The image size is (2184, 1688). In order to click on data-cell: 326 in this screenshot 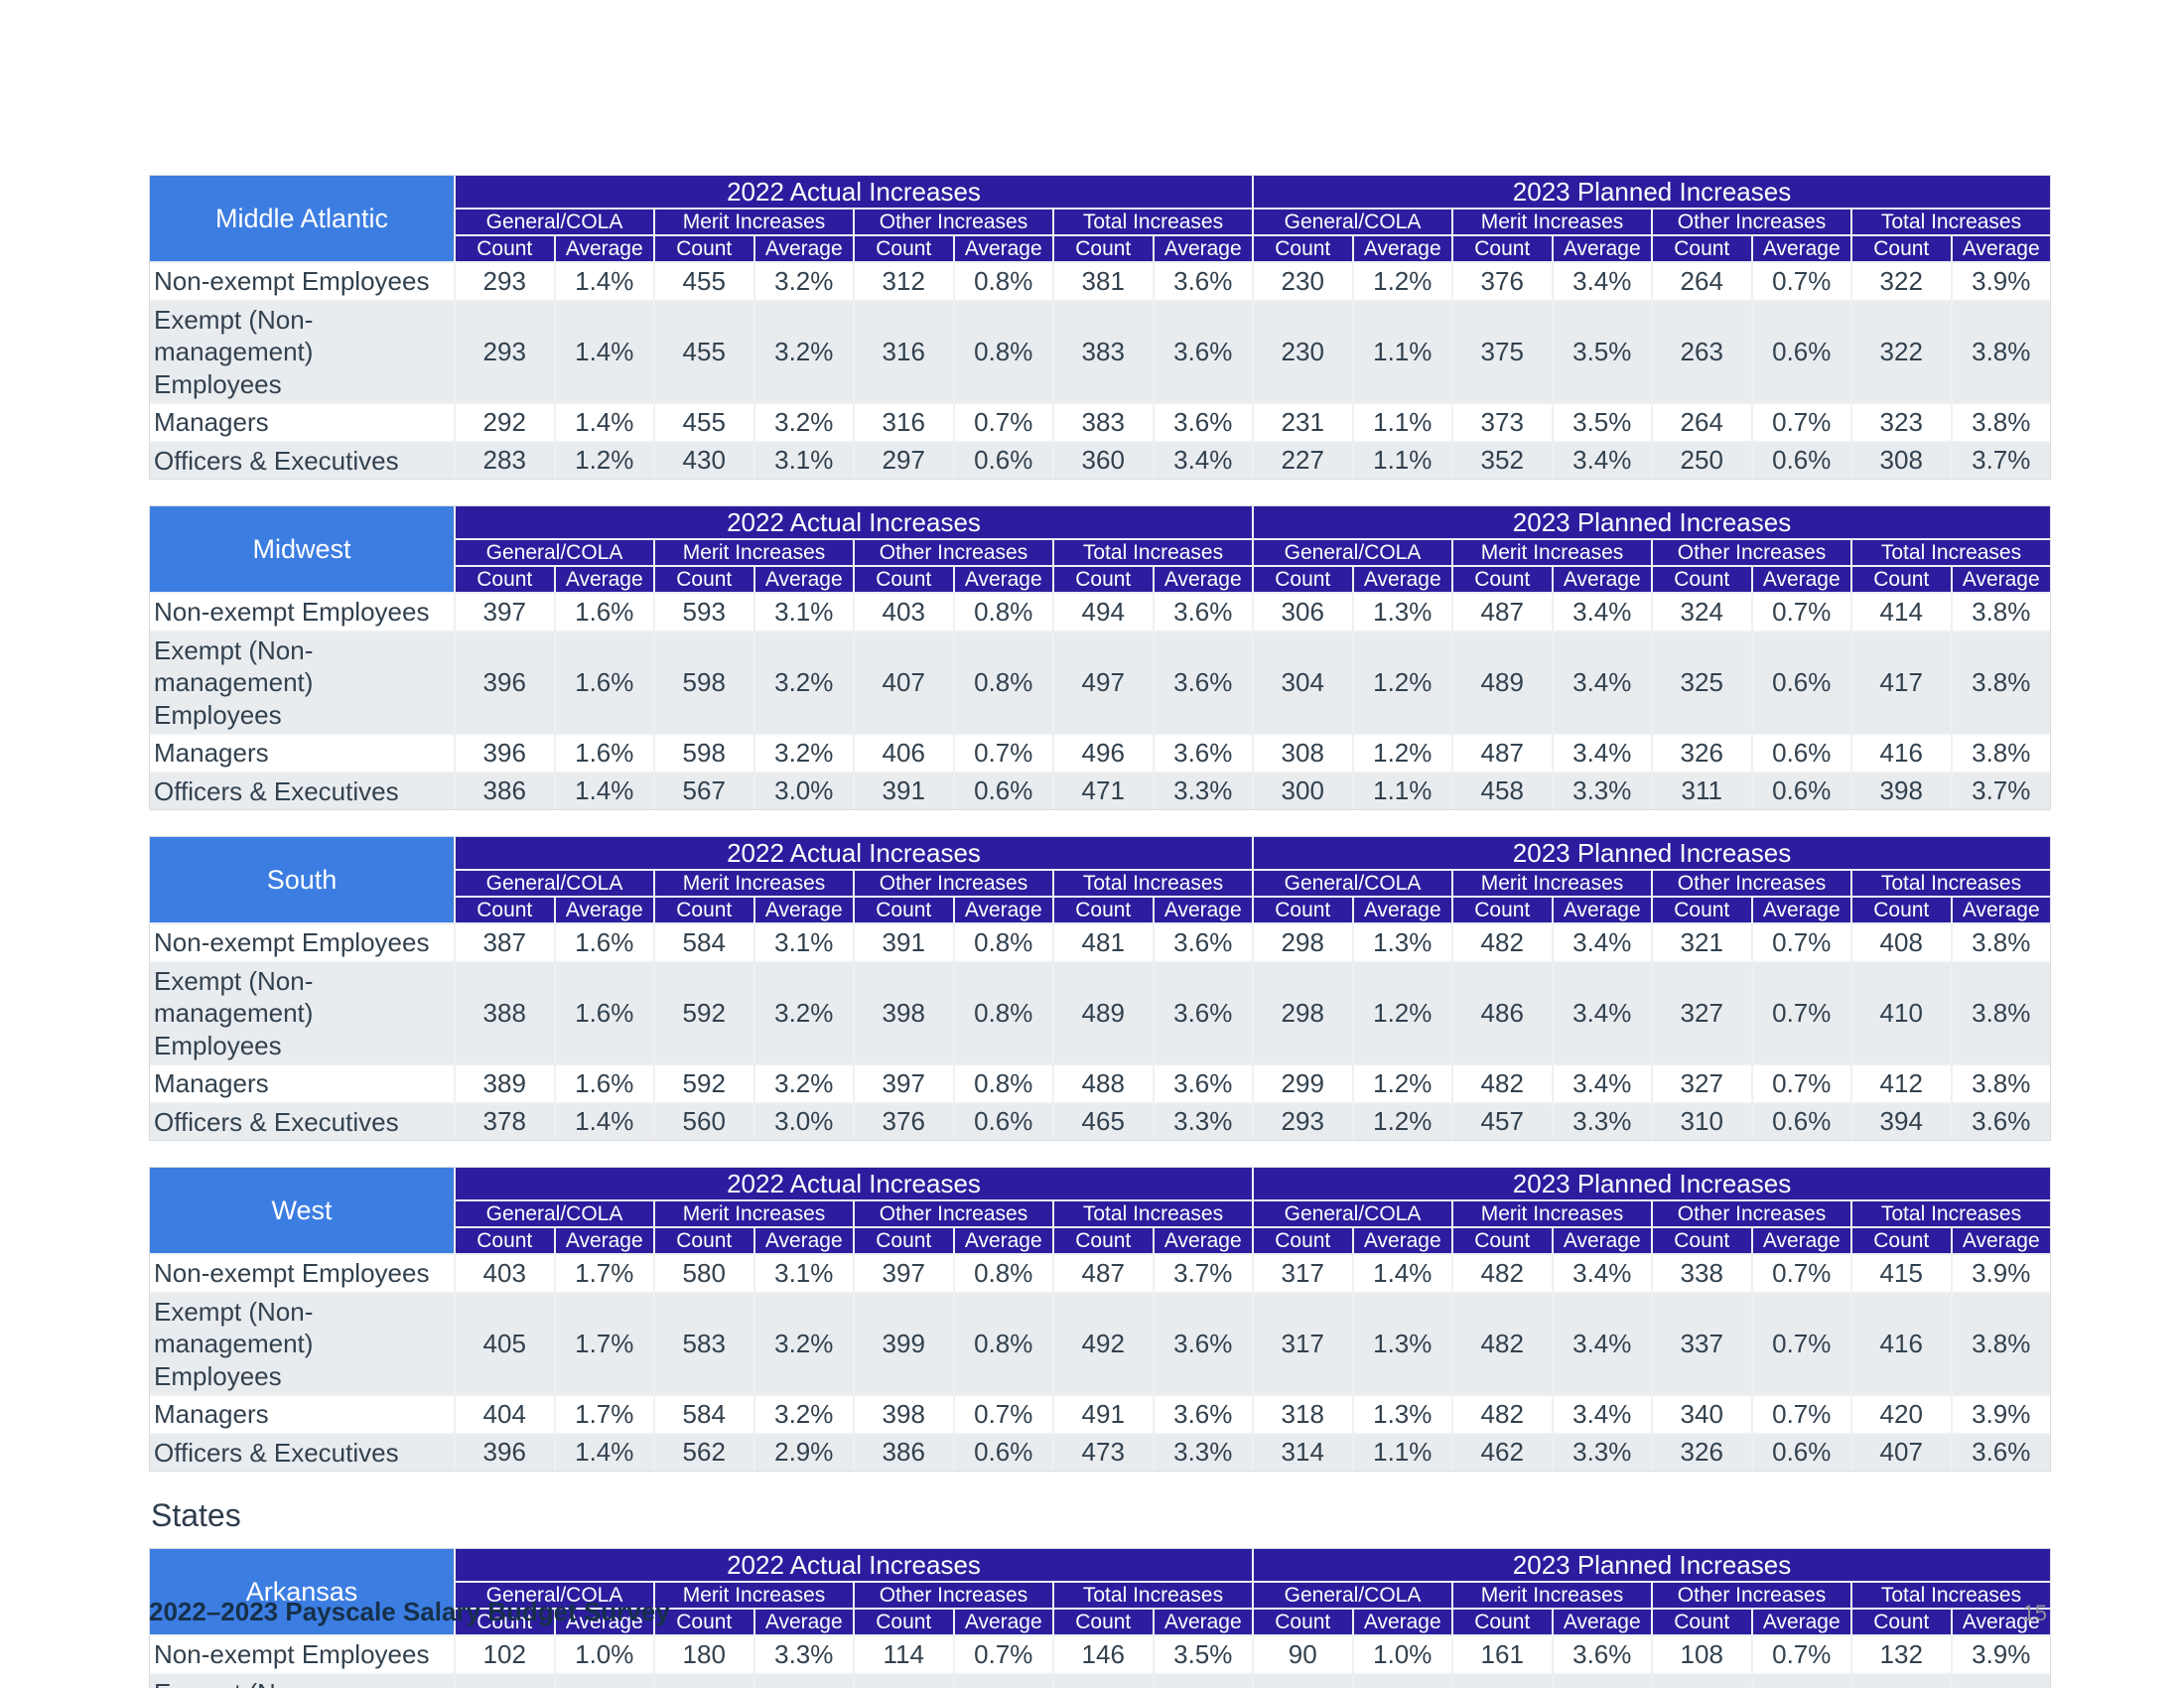, I will do `click(1702, 753)`.